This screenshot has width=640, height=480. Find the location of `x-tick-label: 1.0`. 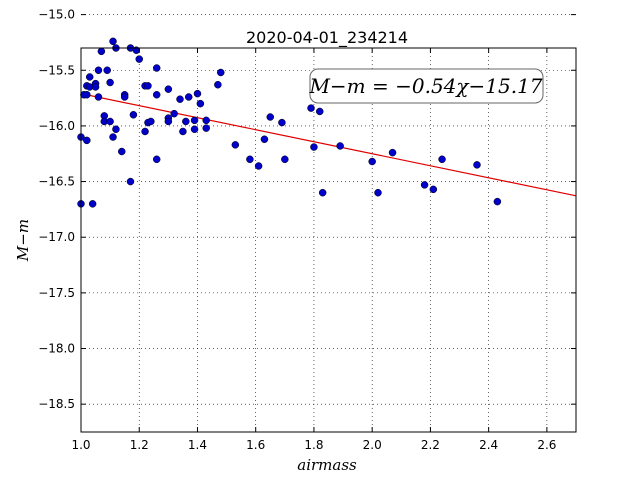

x-tick-label: 1.0 is located at coordinates (80, 445).